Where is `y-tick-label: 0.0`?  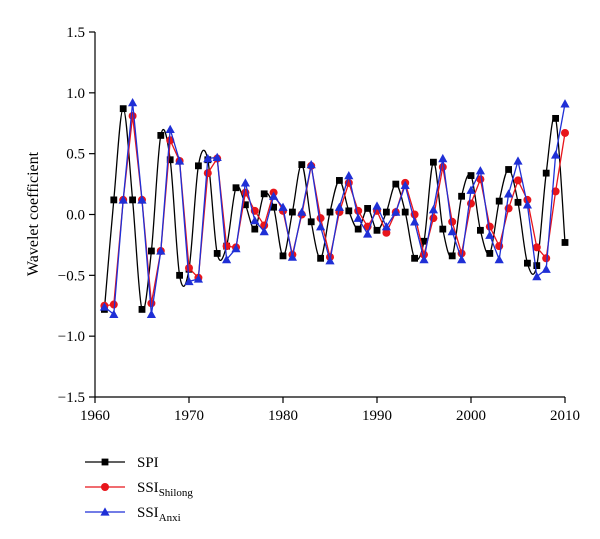
y-tick-label: 0.0 is located at coordinates (75, 216).